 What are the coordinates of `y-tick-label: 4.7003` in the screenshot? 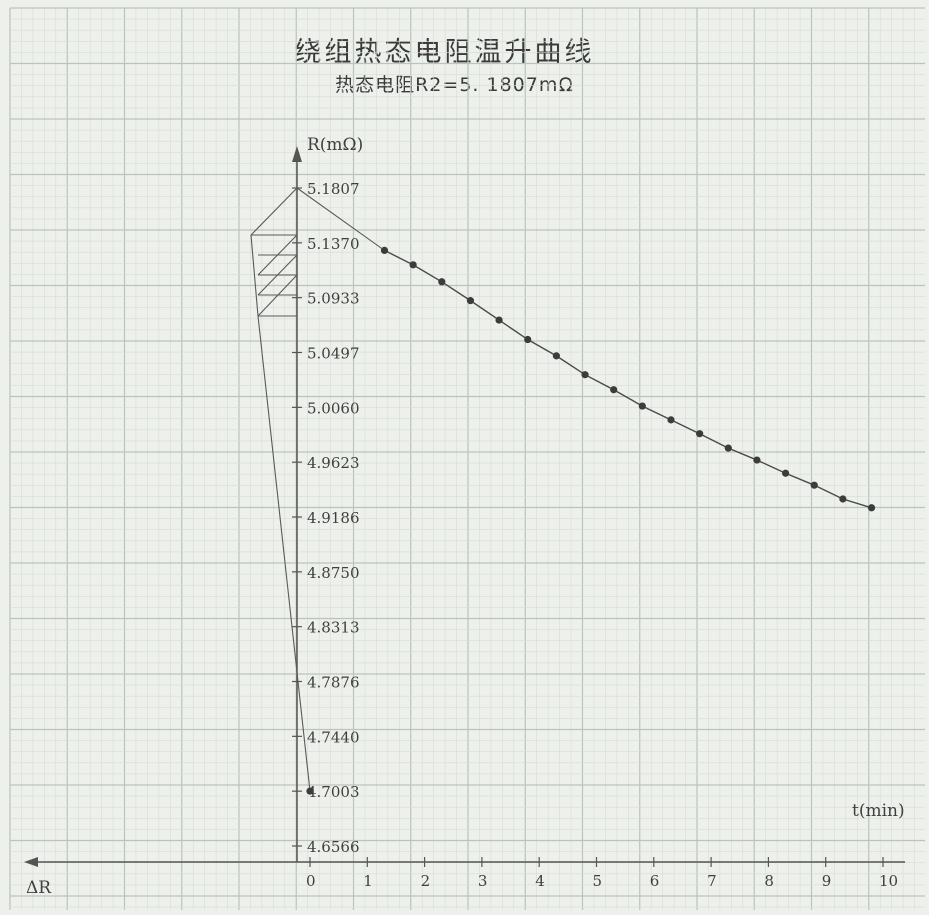 It's located at (333, 792).